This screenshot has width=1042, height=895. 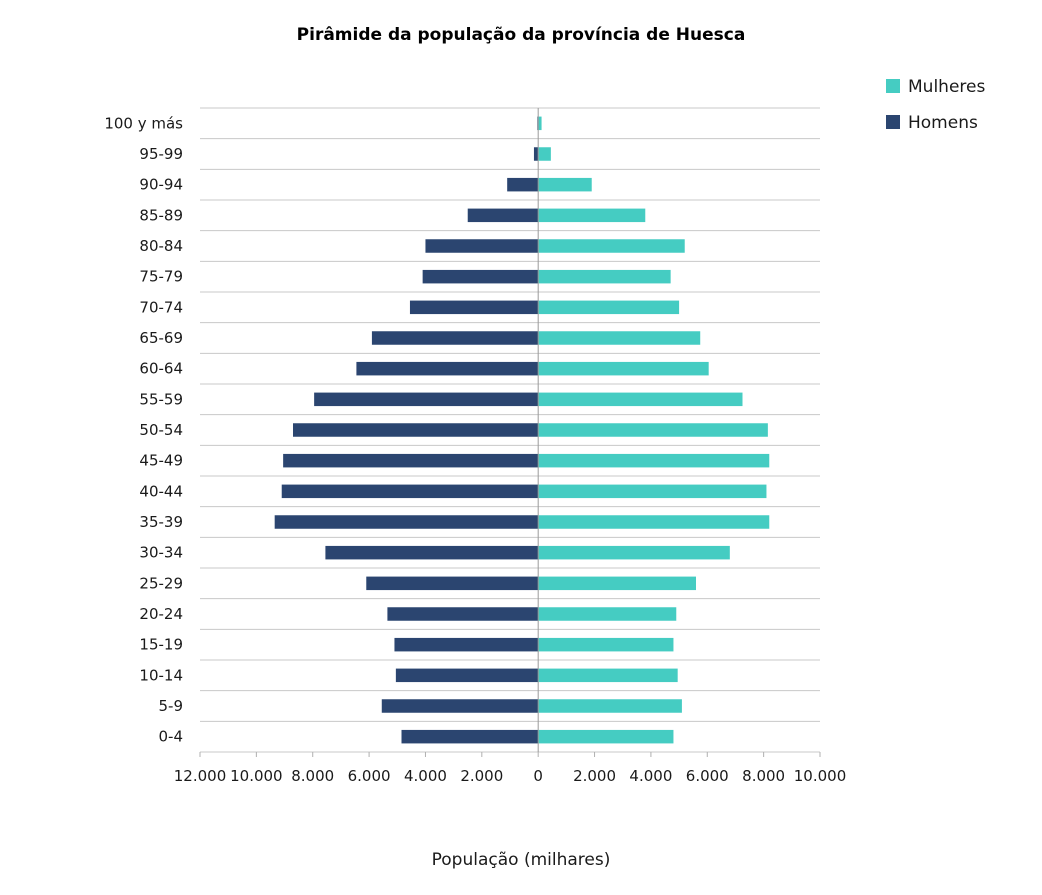 I want to click on category-label: 95-99, so click(x=161, y=154).